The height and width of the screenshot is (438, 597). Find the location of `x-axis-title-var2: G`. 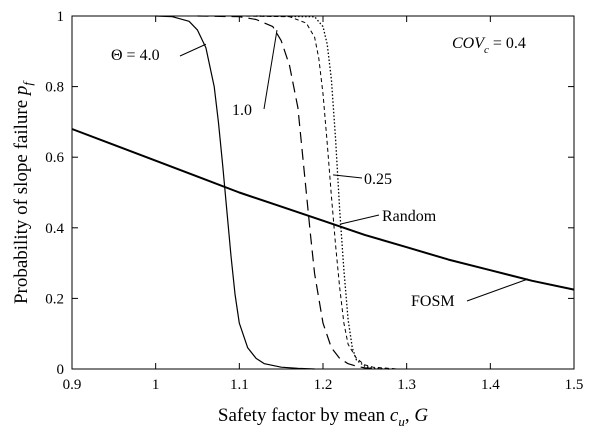

x-axis-title-var2: G is located at coordinates (421, 415).